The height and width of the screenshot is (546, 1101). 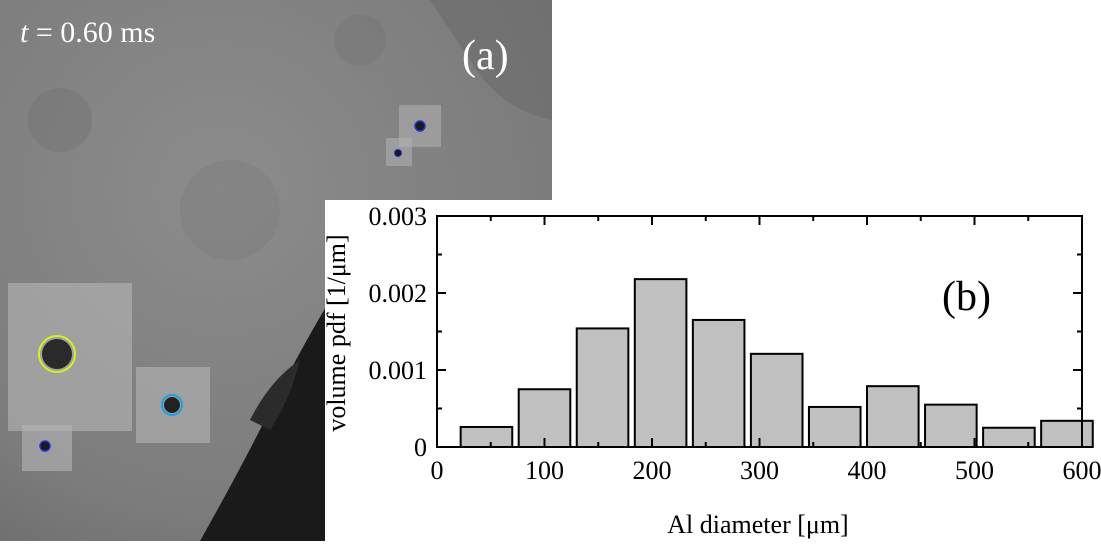 I want to click on y-axis-label: volume pdf [1/μm], so click(x=336, y=332).